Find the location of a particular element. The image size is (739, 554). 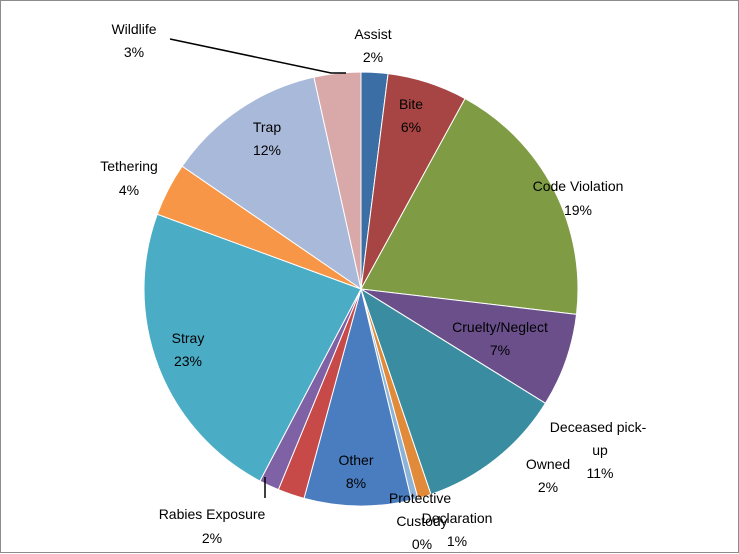

label-declaration-name: Declaration is located at coordinates (457, 518).